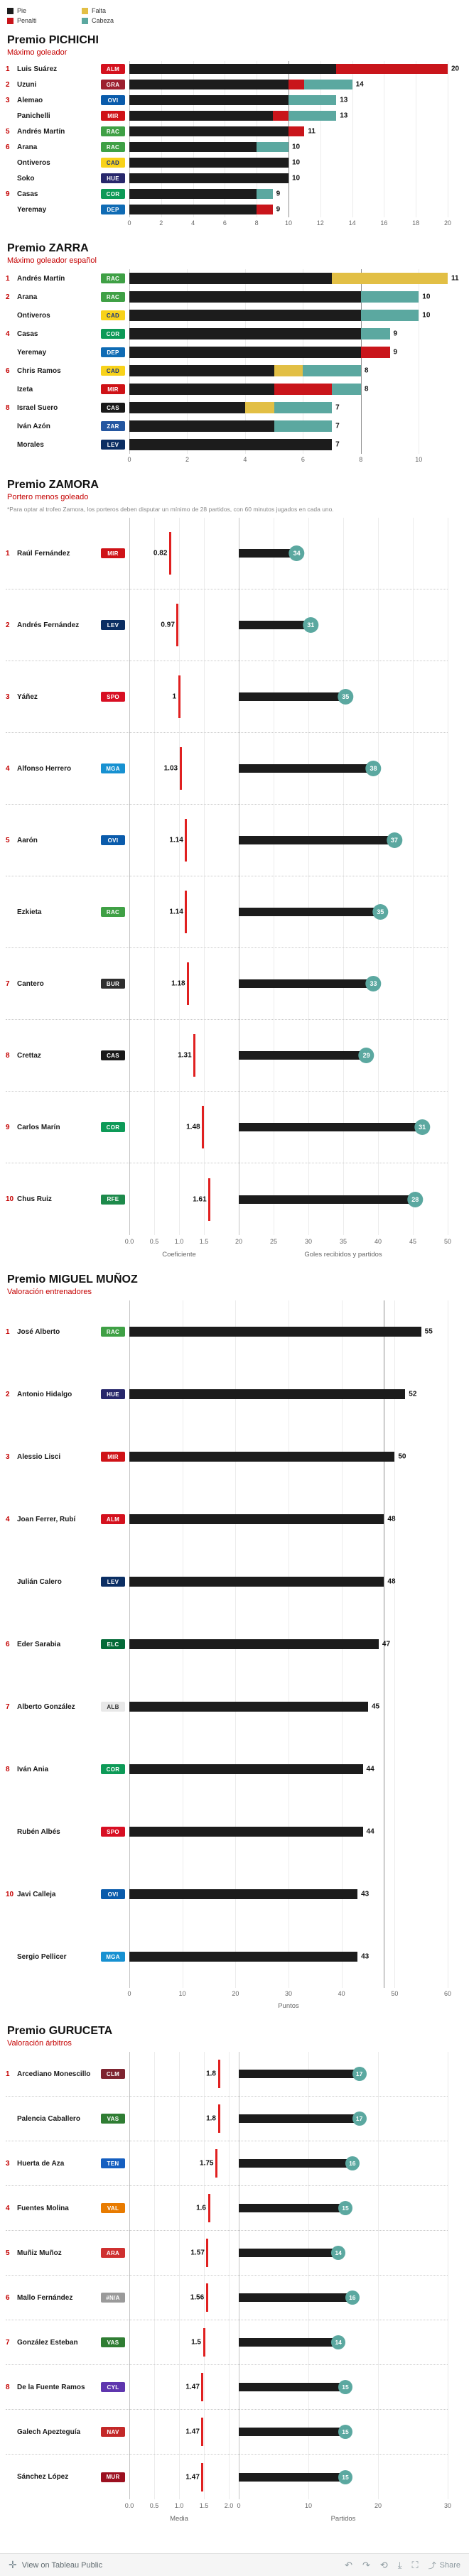 This screenshot has width=469, height=2576. Describe the element at coordinates (415, 1199) in the screenshot. I see `partidos-badge: 28` at that location.